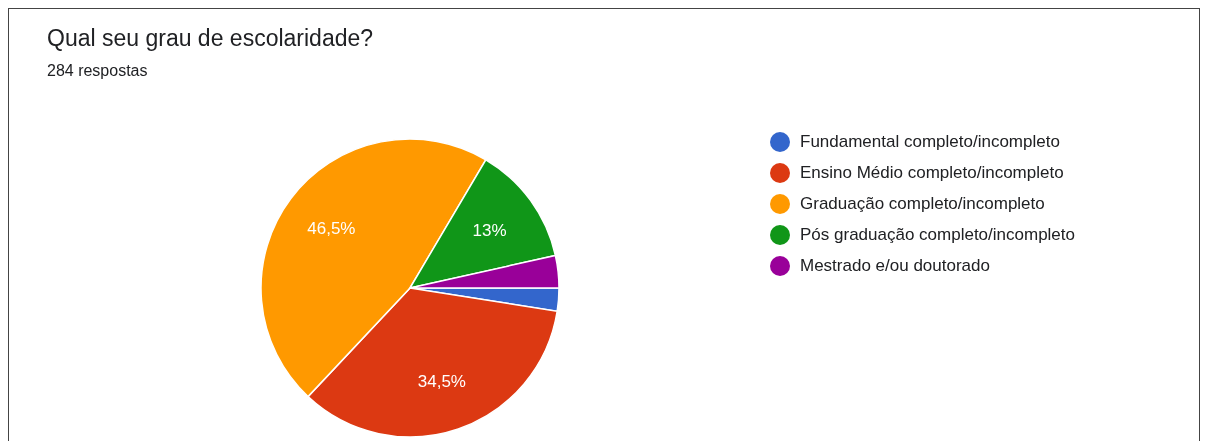 This screenshot has height=441, width=1208. I want to click on text: 284 respostas, so click(97, 71).